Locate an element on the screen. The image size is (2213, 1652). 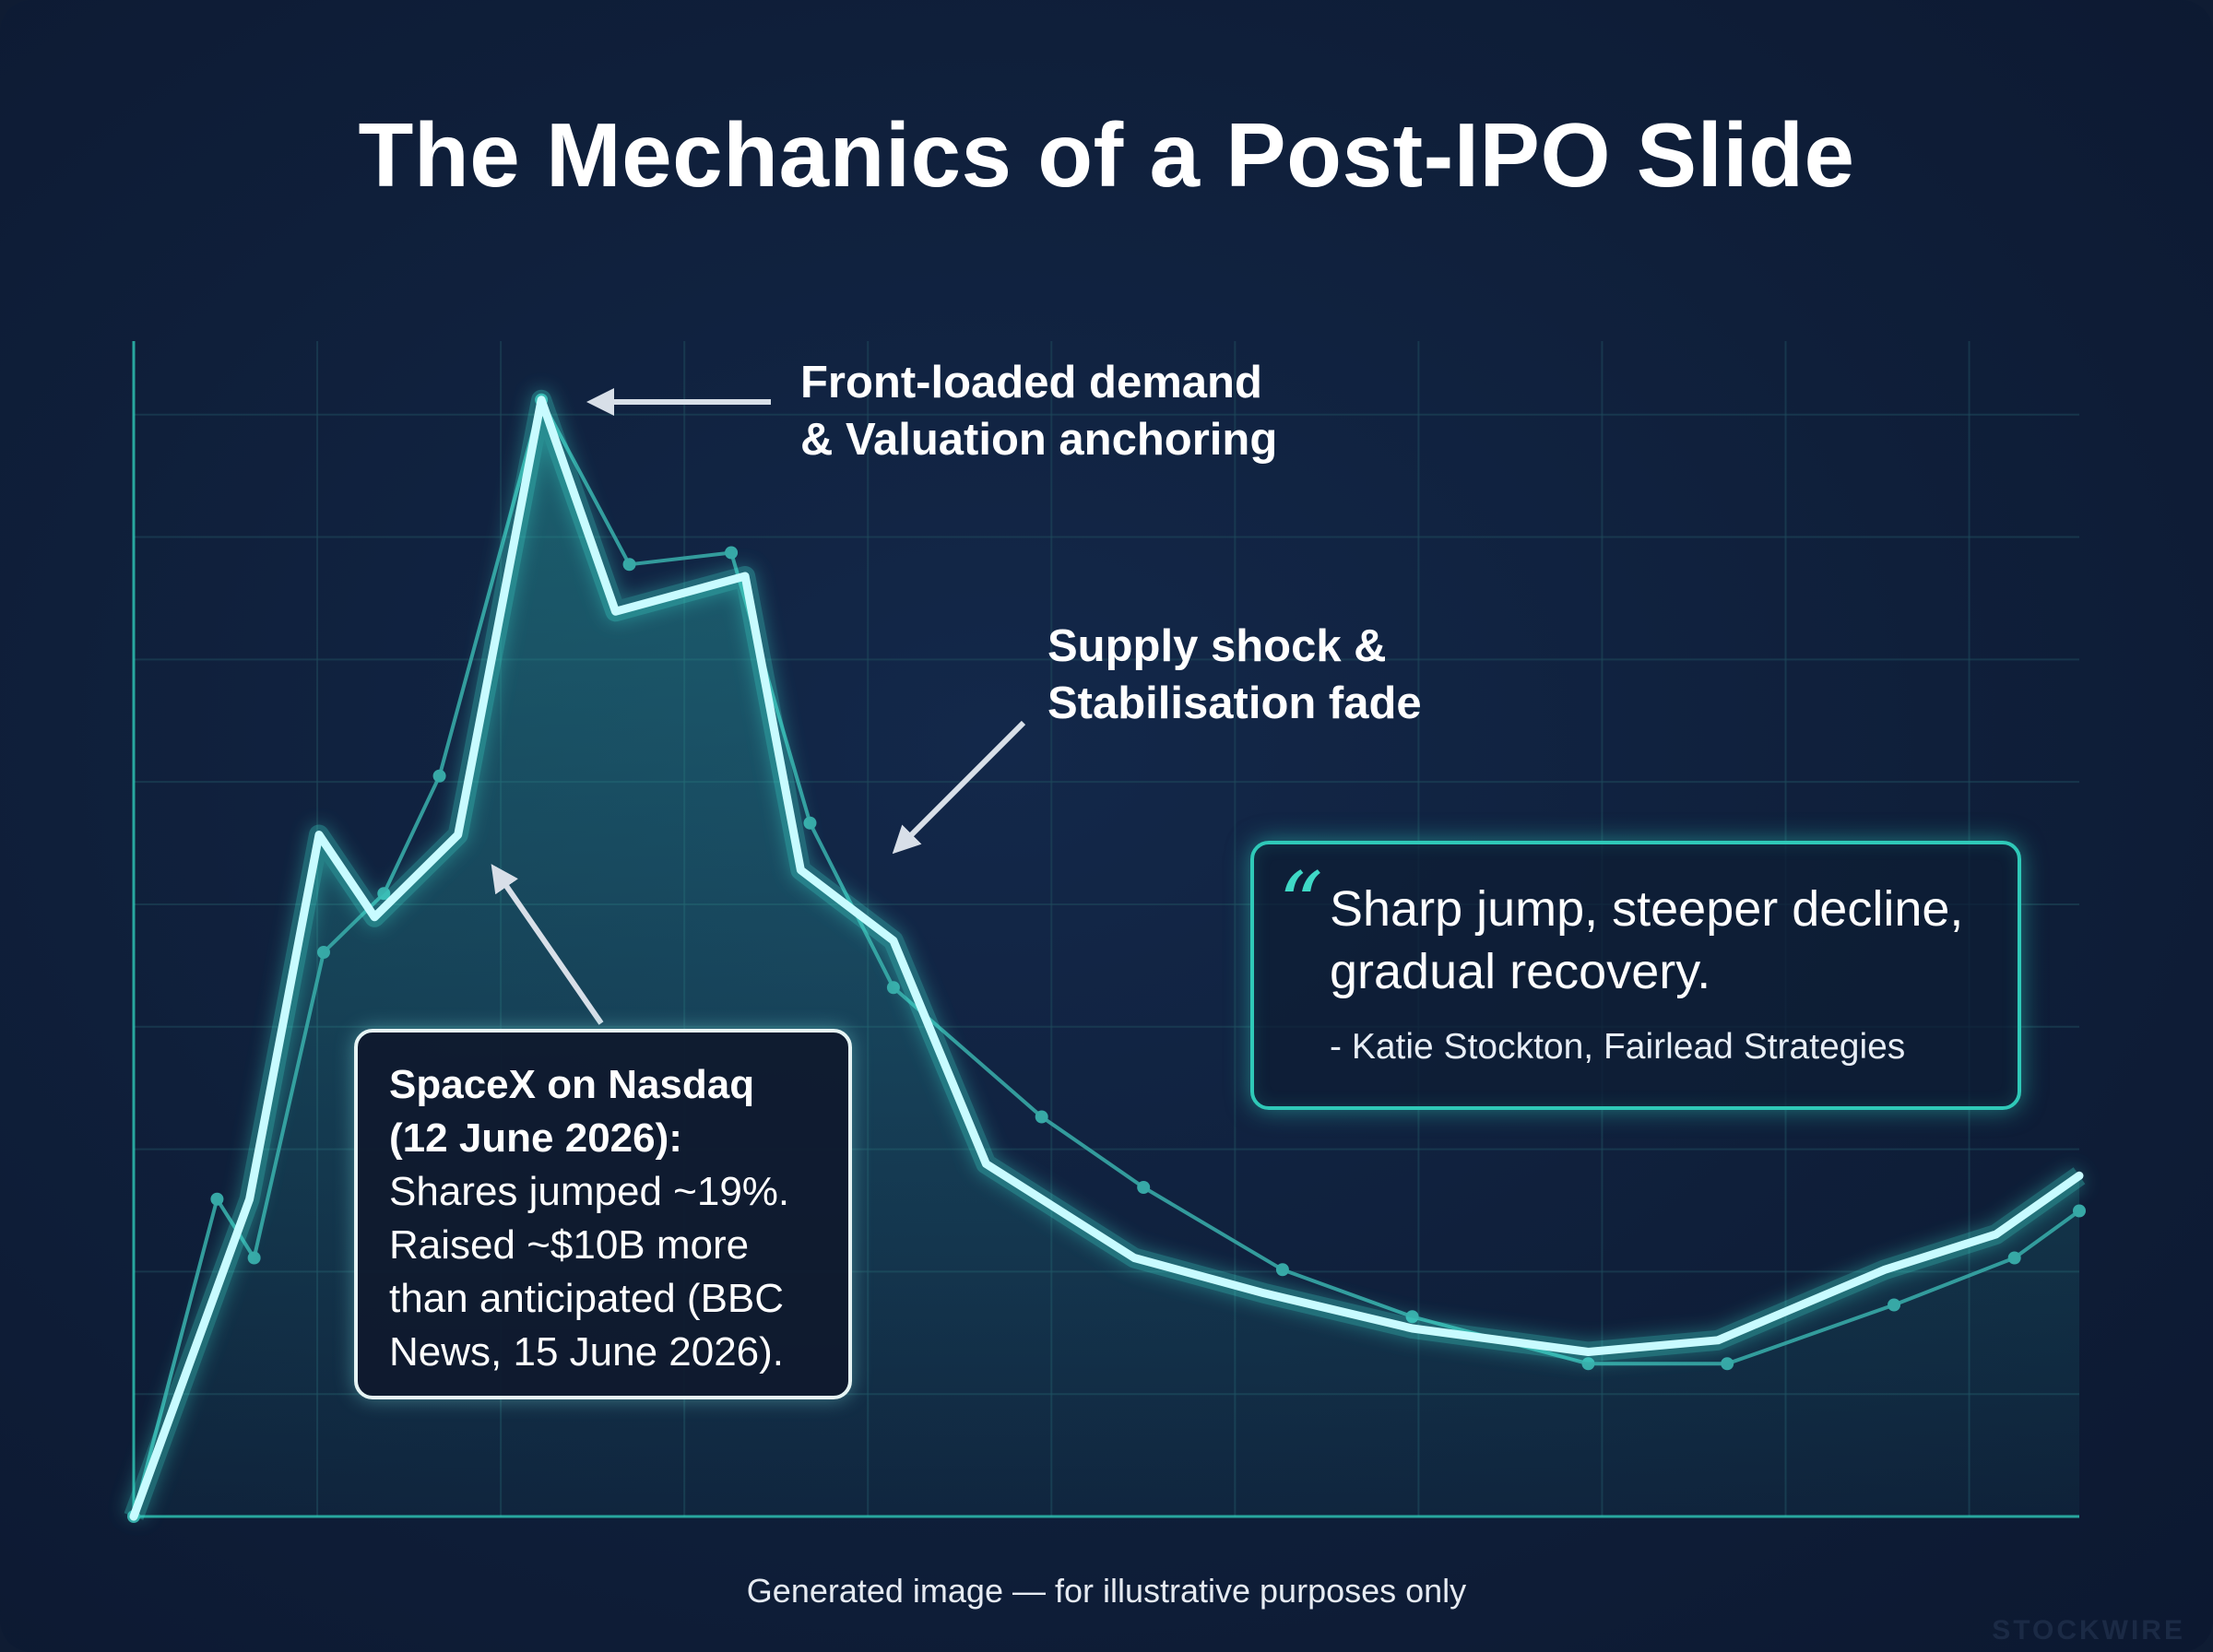
supply-annotation: Supply shock & Stabilisation fade is located at coordinates (1234, 675).